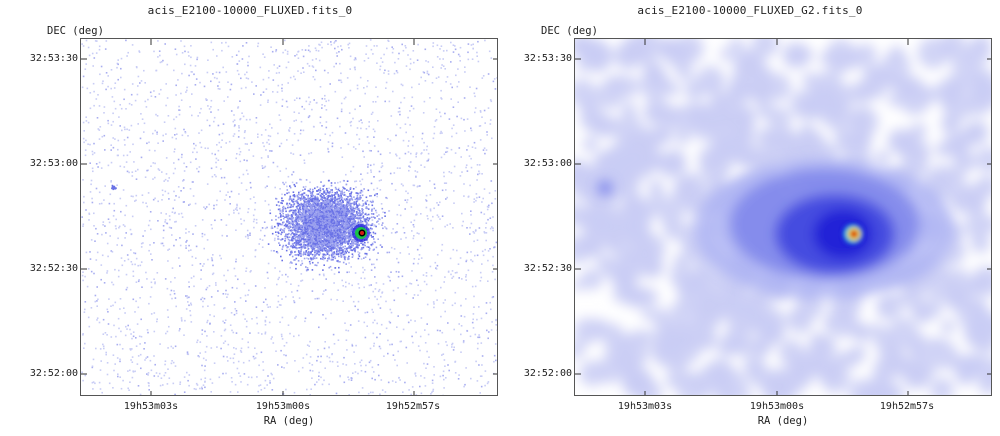  I want to click on panel-title: acis_E2100-10000_FLUXED_G2.fits_0, so click(750, 10).